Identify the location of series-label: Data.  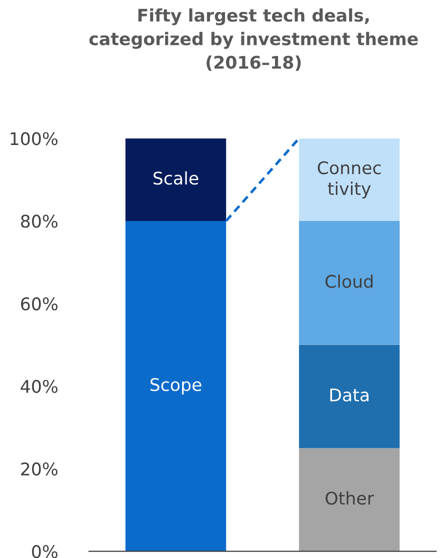
(349, 395).